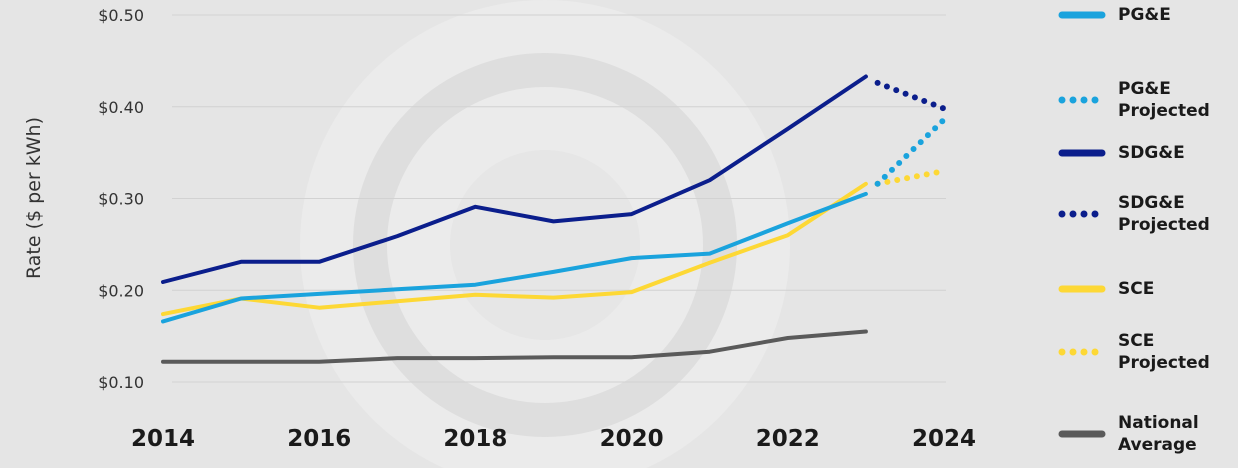  Describe the element at coordinates (632, 439) in the screenshot. I see `x-tick-label: 2020` at that location.